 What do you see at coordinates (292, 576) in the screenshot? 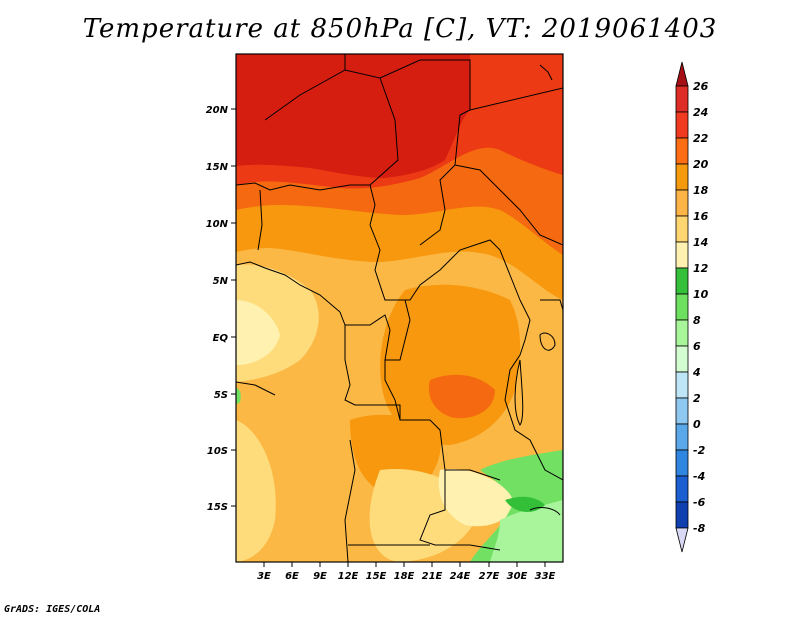
I see `lon-label-6e: 6E` at bounding box center [292, 576].